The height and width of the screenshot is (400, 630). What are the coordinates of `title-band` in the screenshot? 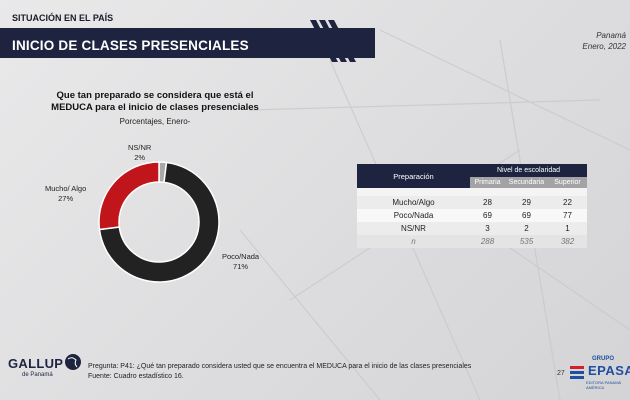 It's located at (187, 43).